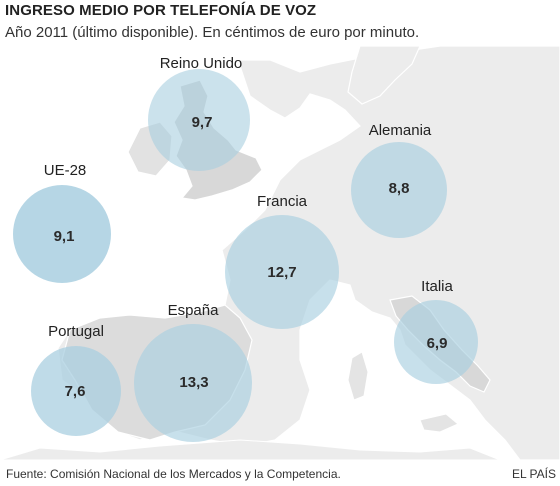  What do you see at coordinates (439, 423) in the screenshot?
I see `sicily-land` at bounding box center [439, 423].